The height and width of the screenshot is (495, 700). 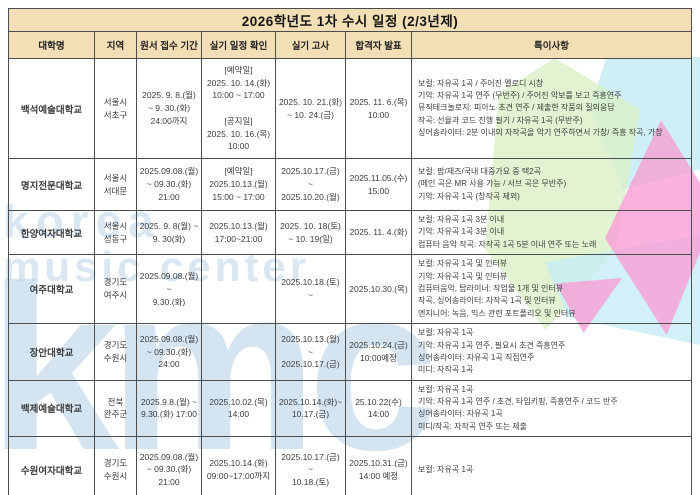 What do you see at coordinates (51, 352) in the screenshot?
I see `university-name: 장안대학교` at bounding box center [51, 352].